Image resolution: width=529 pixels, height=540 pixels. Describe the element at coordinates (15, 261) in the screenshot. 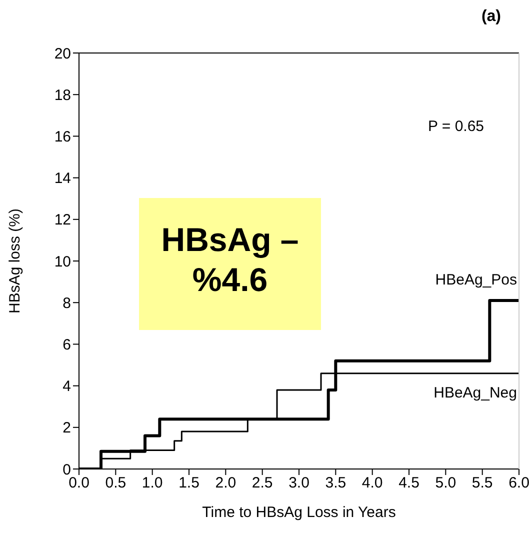

I see `y-axis-title: HBsAg loss (%)` at that location.